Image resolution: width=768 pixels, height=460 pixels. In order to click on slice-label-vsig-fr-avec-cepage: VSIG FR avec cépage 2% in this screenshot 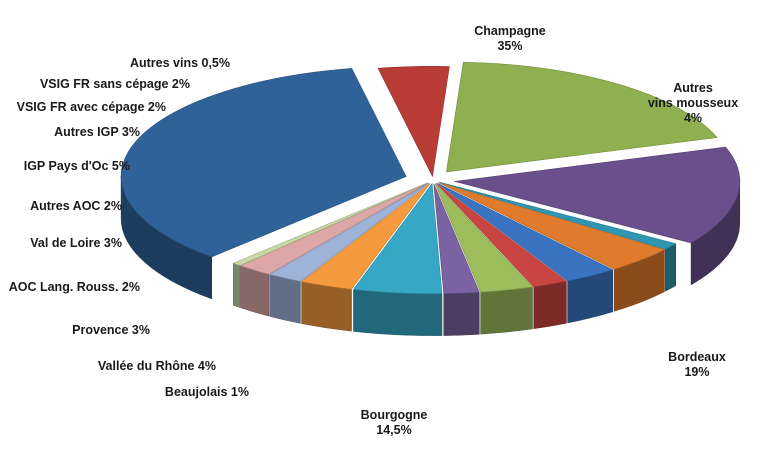, I will do `click(91, 107)`.